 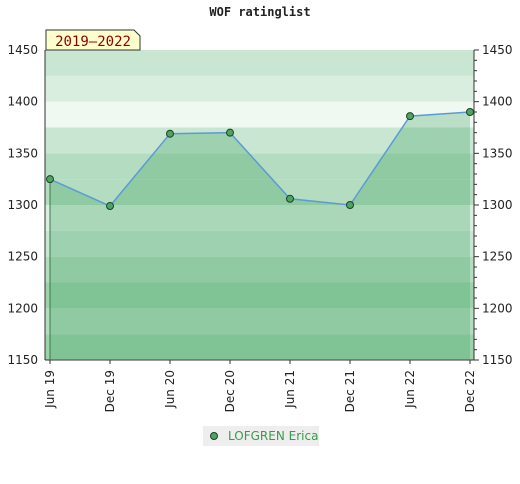 I want to click on y2-tick-label: 1350, so click(x=497, y=153).